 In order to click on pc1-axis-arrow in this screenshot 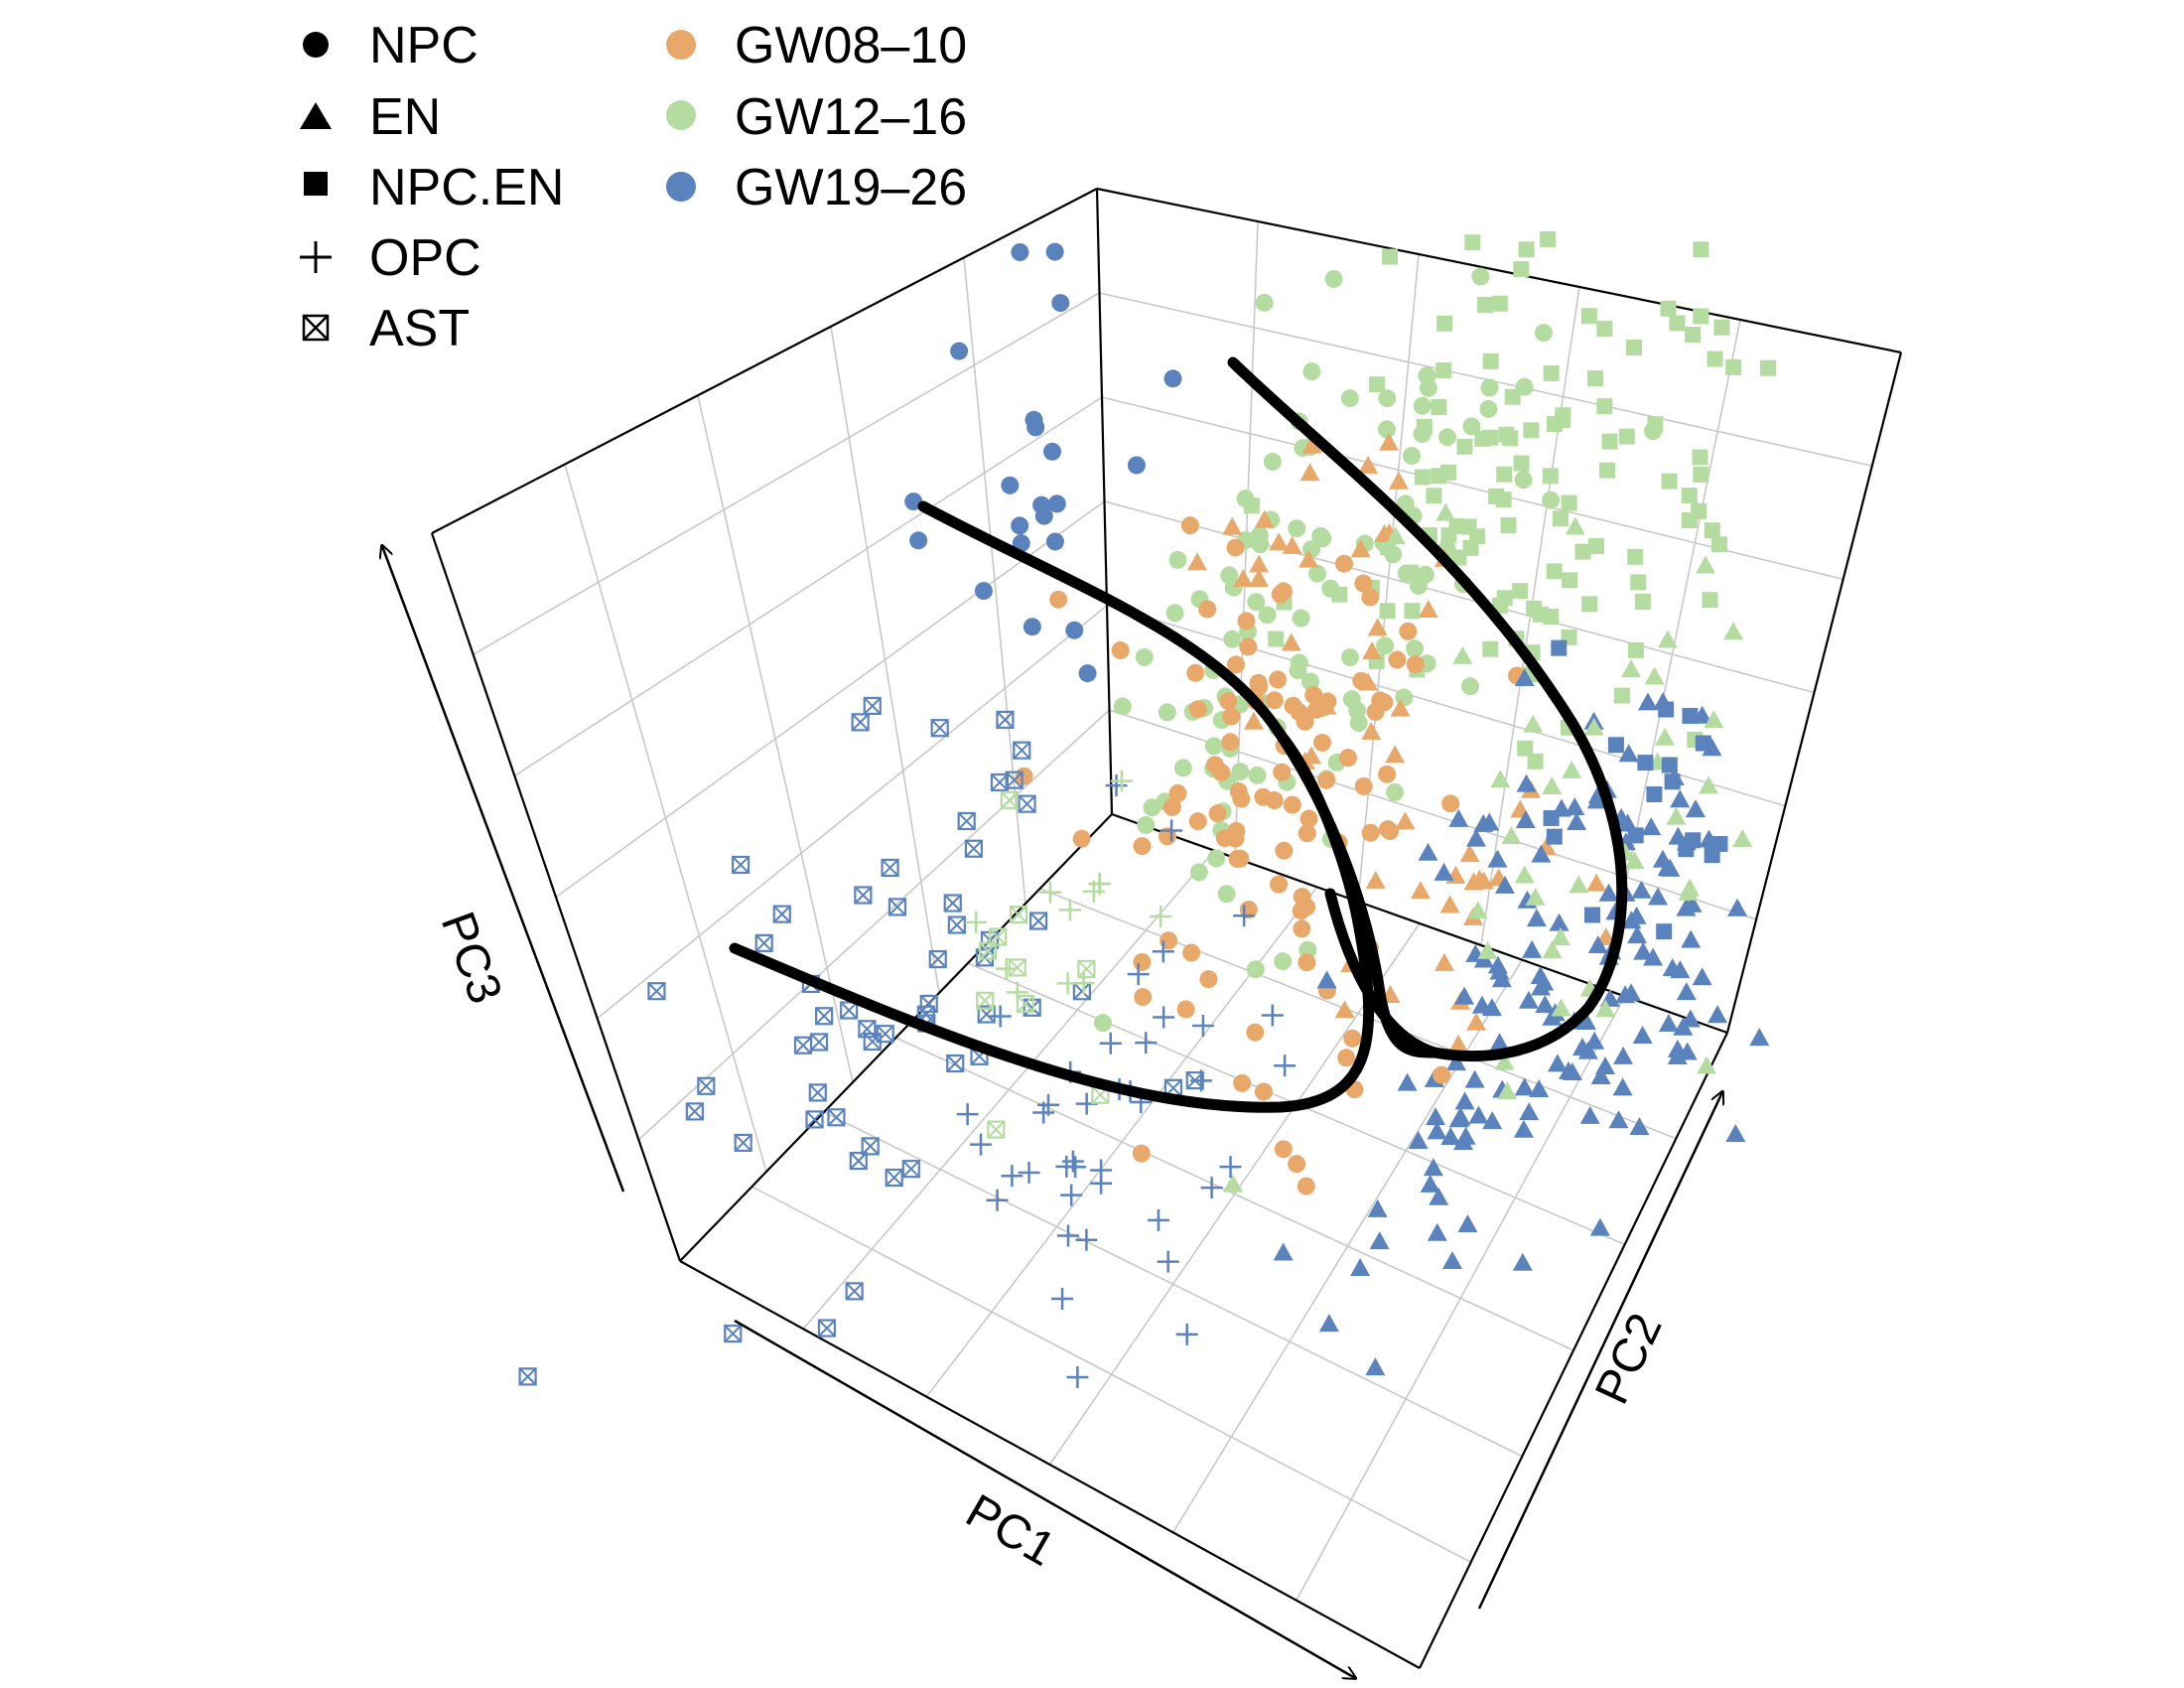, I will do `click(1044, 1498)`.